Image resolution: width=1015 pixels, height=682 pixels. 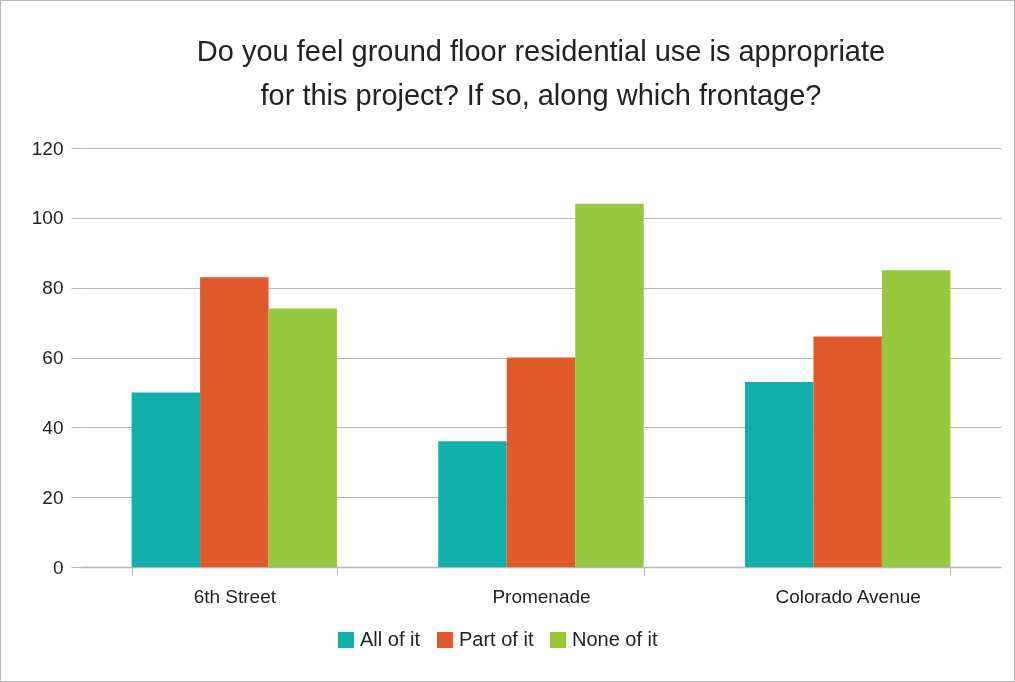 What do you see at coordinates (615, 639) in the screenshot?
I see `legend-label: None of it` at bounding box center [615, 639].